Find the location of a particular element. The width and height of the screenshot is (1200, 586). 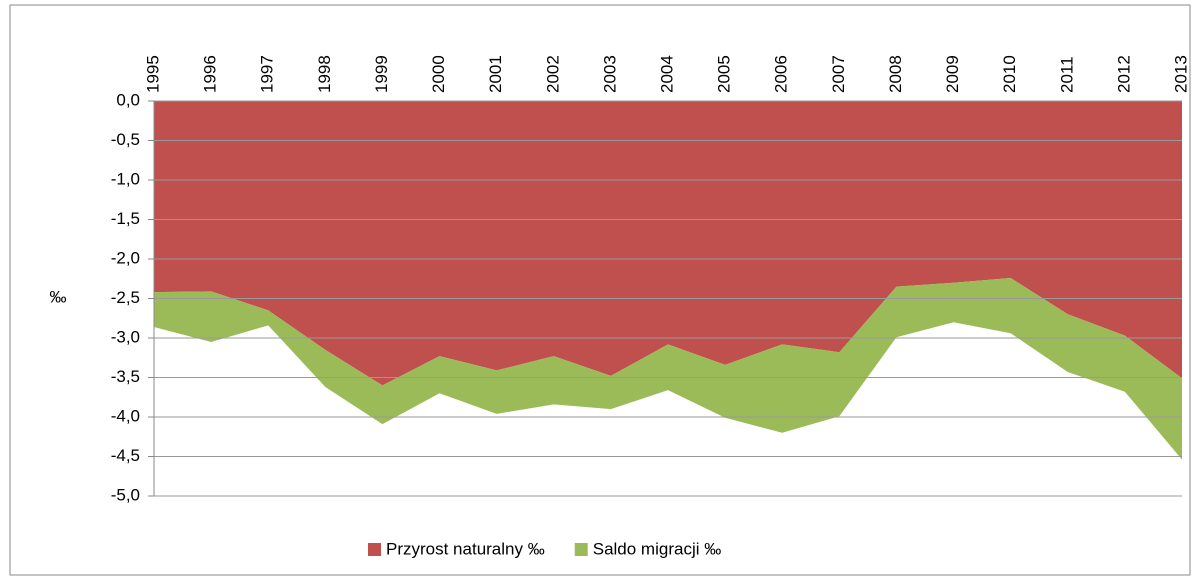

x-tick-label: 2011 is located at coordinates (1066, 74).